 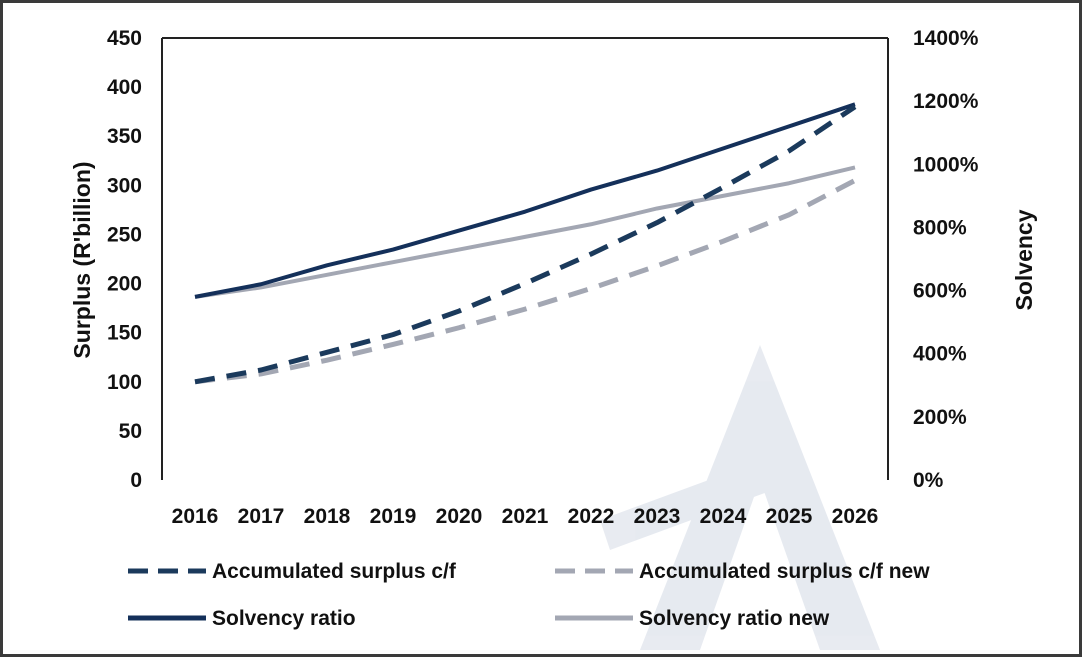 What do you see at coordinates (327, 516) in the screenshot?
I see `x-tick-label: 2018` at bounding box center [327, 516].